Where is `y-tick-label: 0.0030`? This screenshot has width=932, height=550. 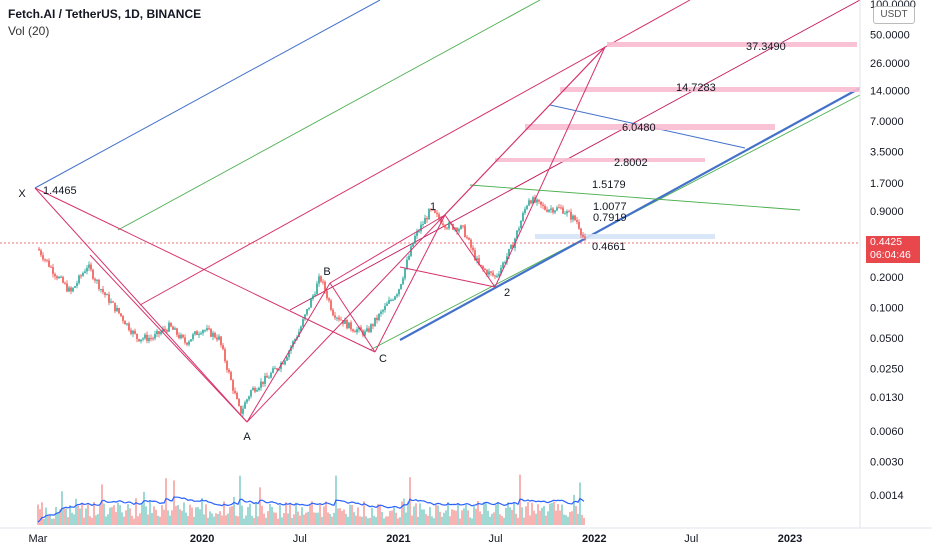
y-tick-label: 0.0030 is located at coordinates (887, 463).